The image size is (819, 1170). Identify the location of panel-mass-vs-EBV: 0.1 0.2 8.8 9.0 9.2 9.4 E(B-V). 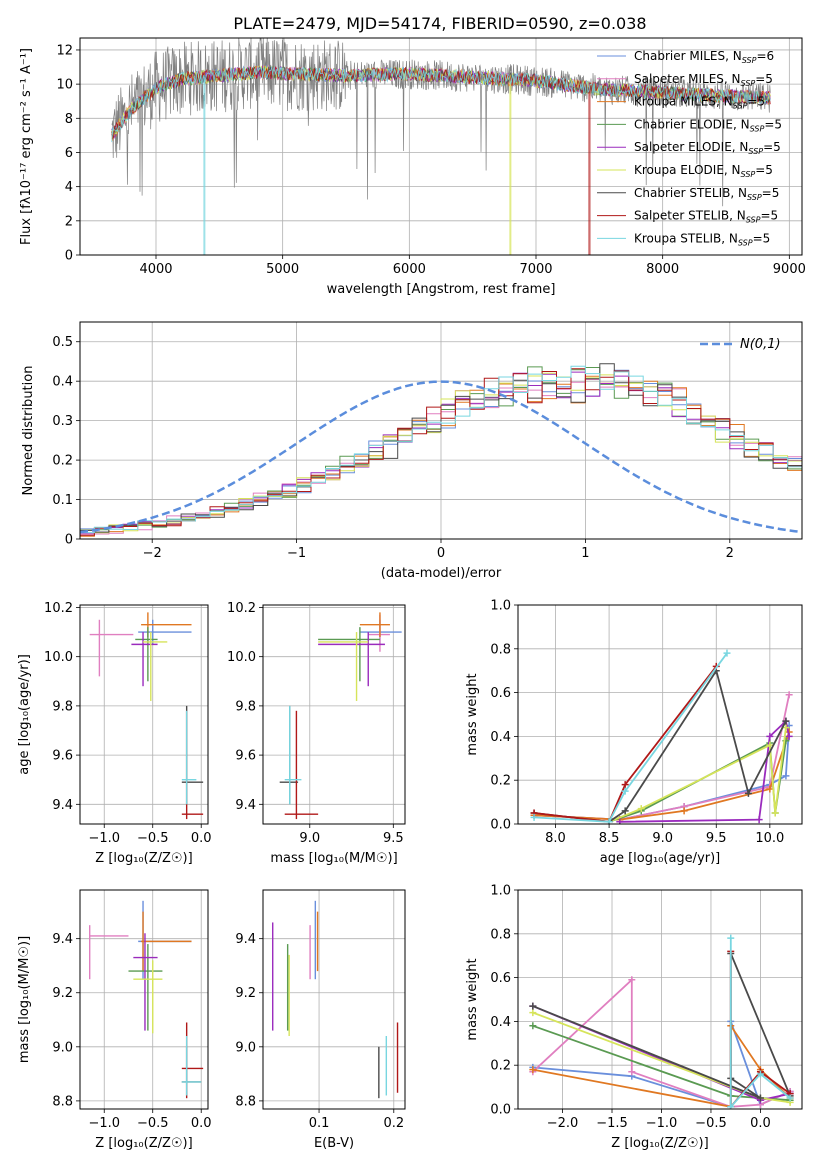
(320, 1020).